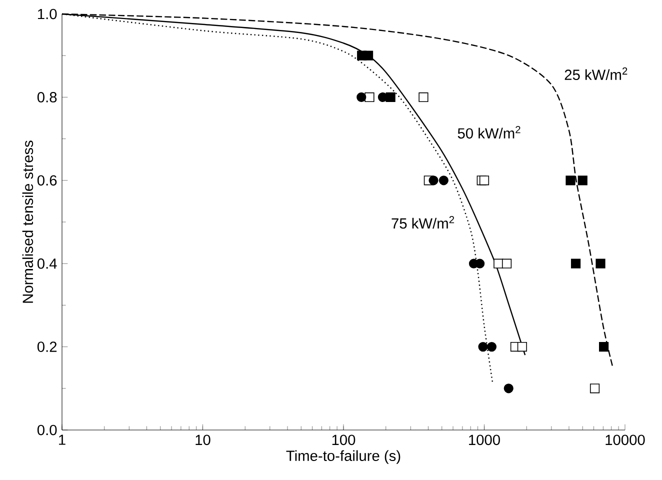 Image resolution: width=662 pixels, height=480 pixels. Describe the element at coordinates (28, 221) in the screenshot. I see `y-axis-title: Normalised tensile stress` at that location.